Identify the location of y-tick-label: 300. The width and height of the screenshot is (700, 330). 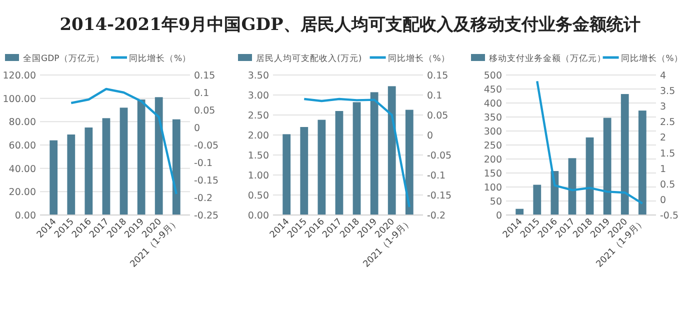
(493, 132).